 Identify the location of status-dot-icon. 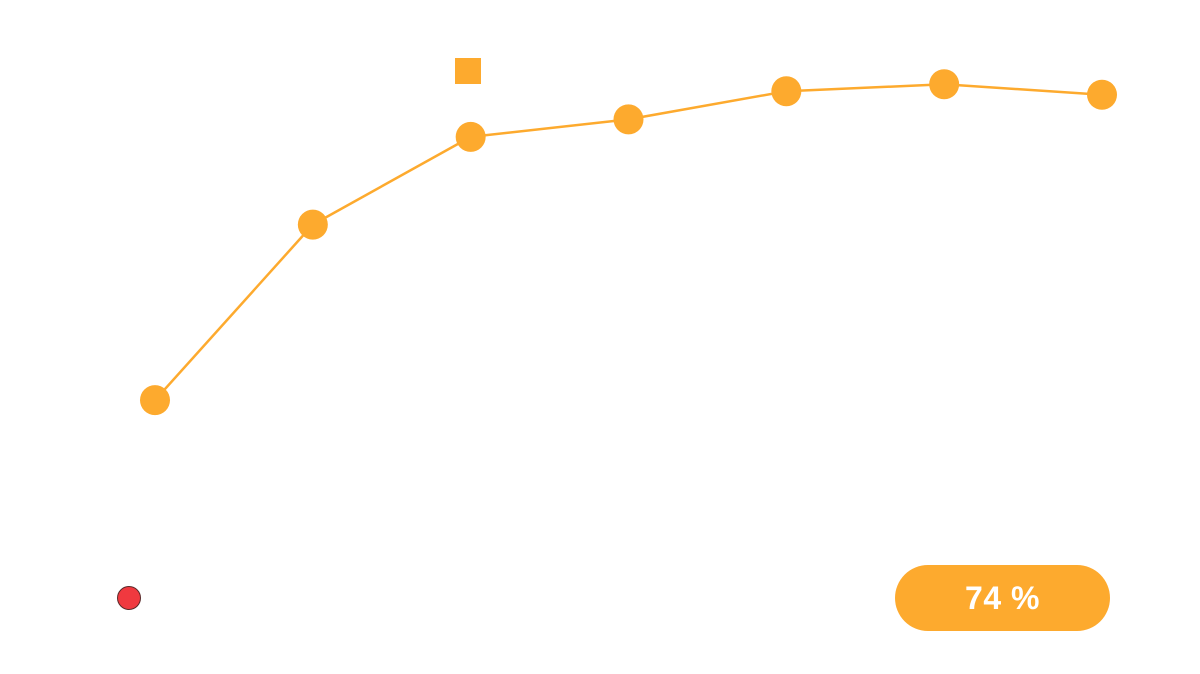
(129, 598).